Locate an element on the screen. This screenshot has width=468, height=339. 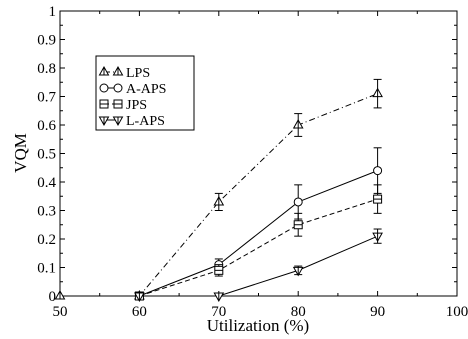
y-tick-label: 0.3 is located at coordinates (46, 212).